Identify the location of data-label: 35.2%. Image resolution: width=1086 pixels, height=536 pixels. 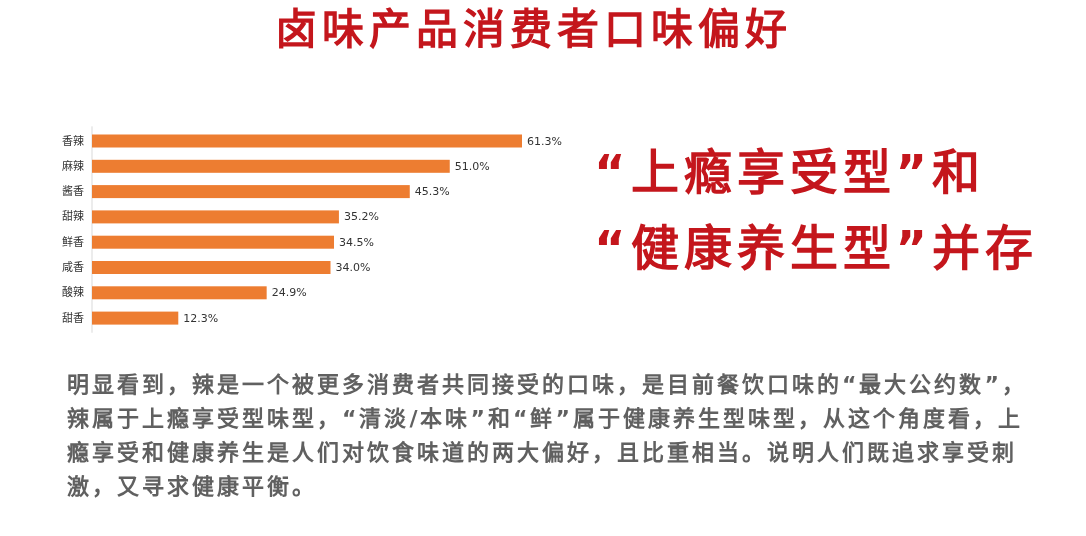
(361, 217).